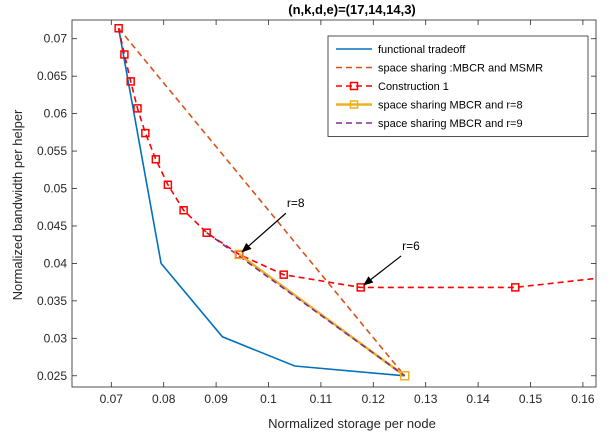  Describe the element at coordinates (56, 114) in the screenshot. I see `y-tick-label: 0.06` at that location.